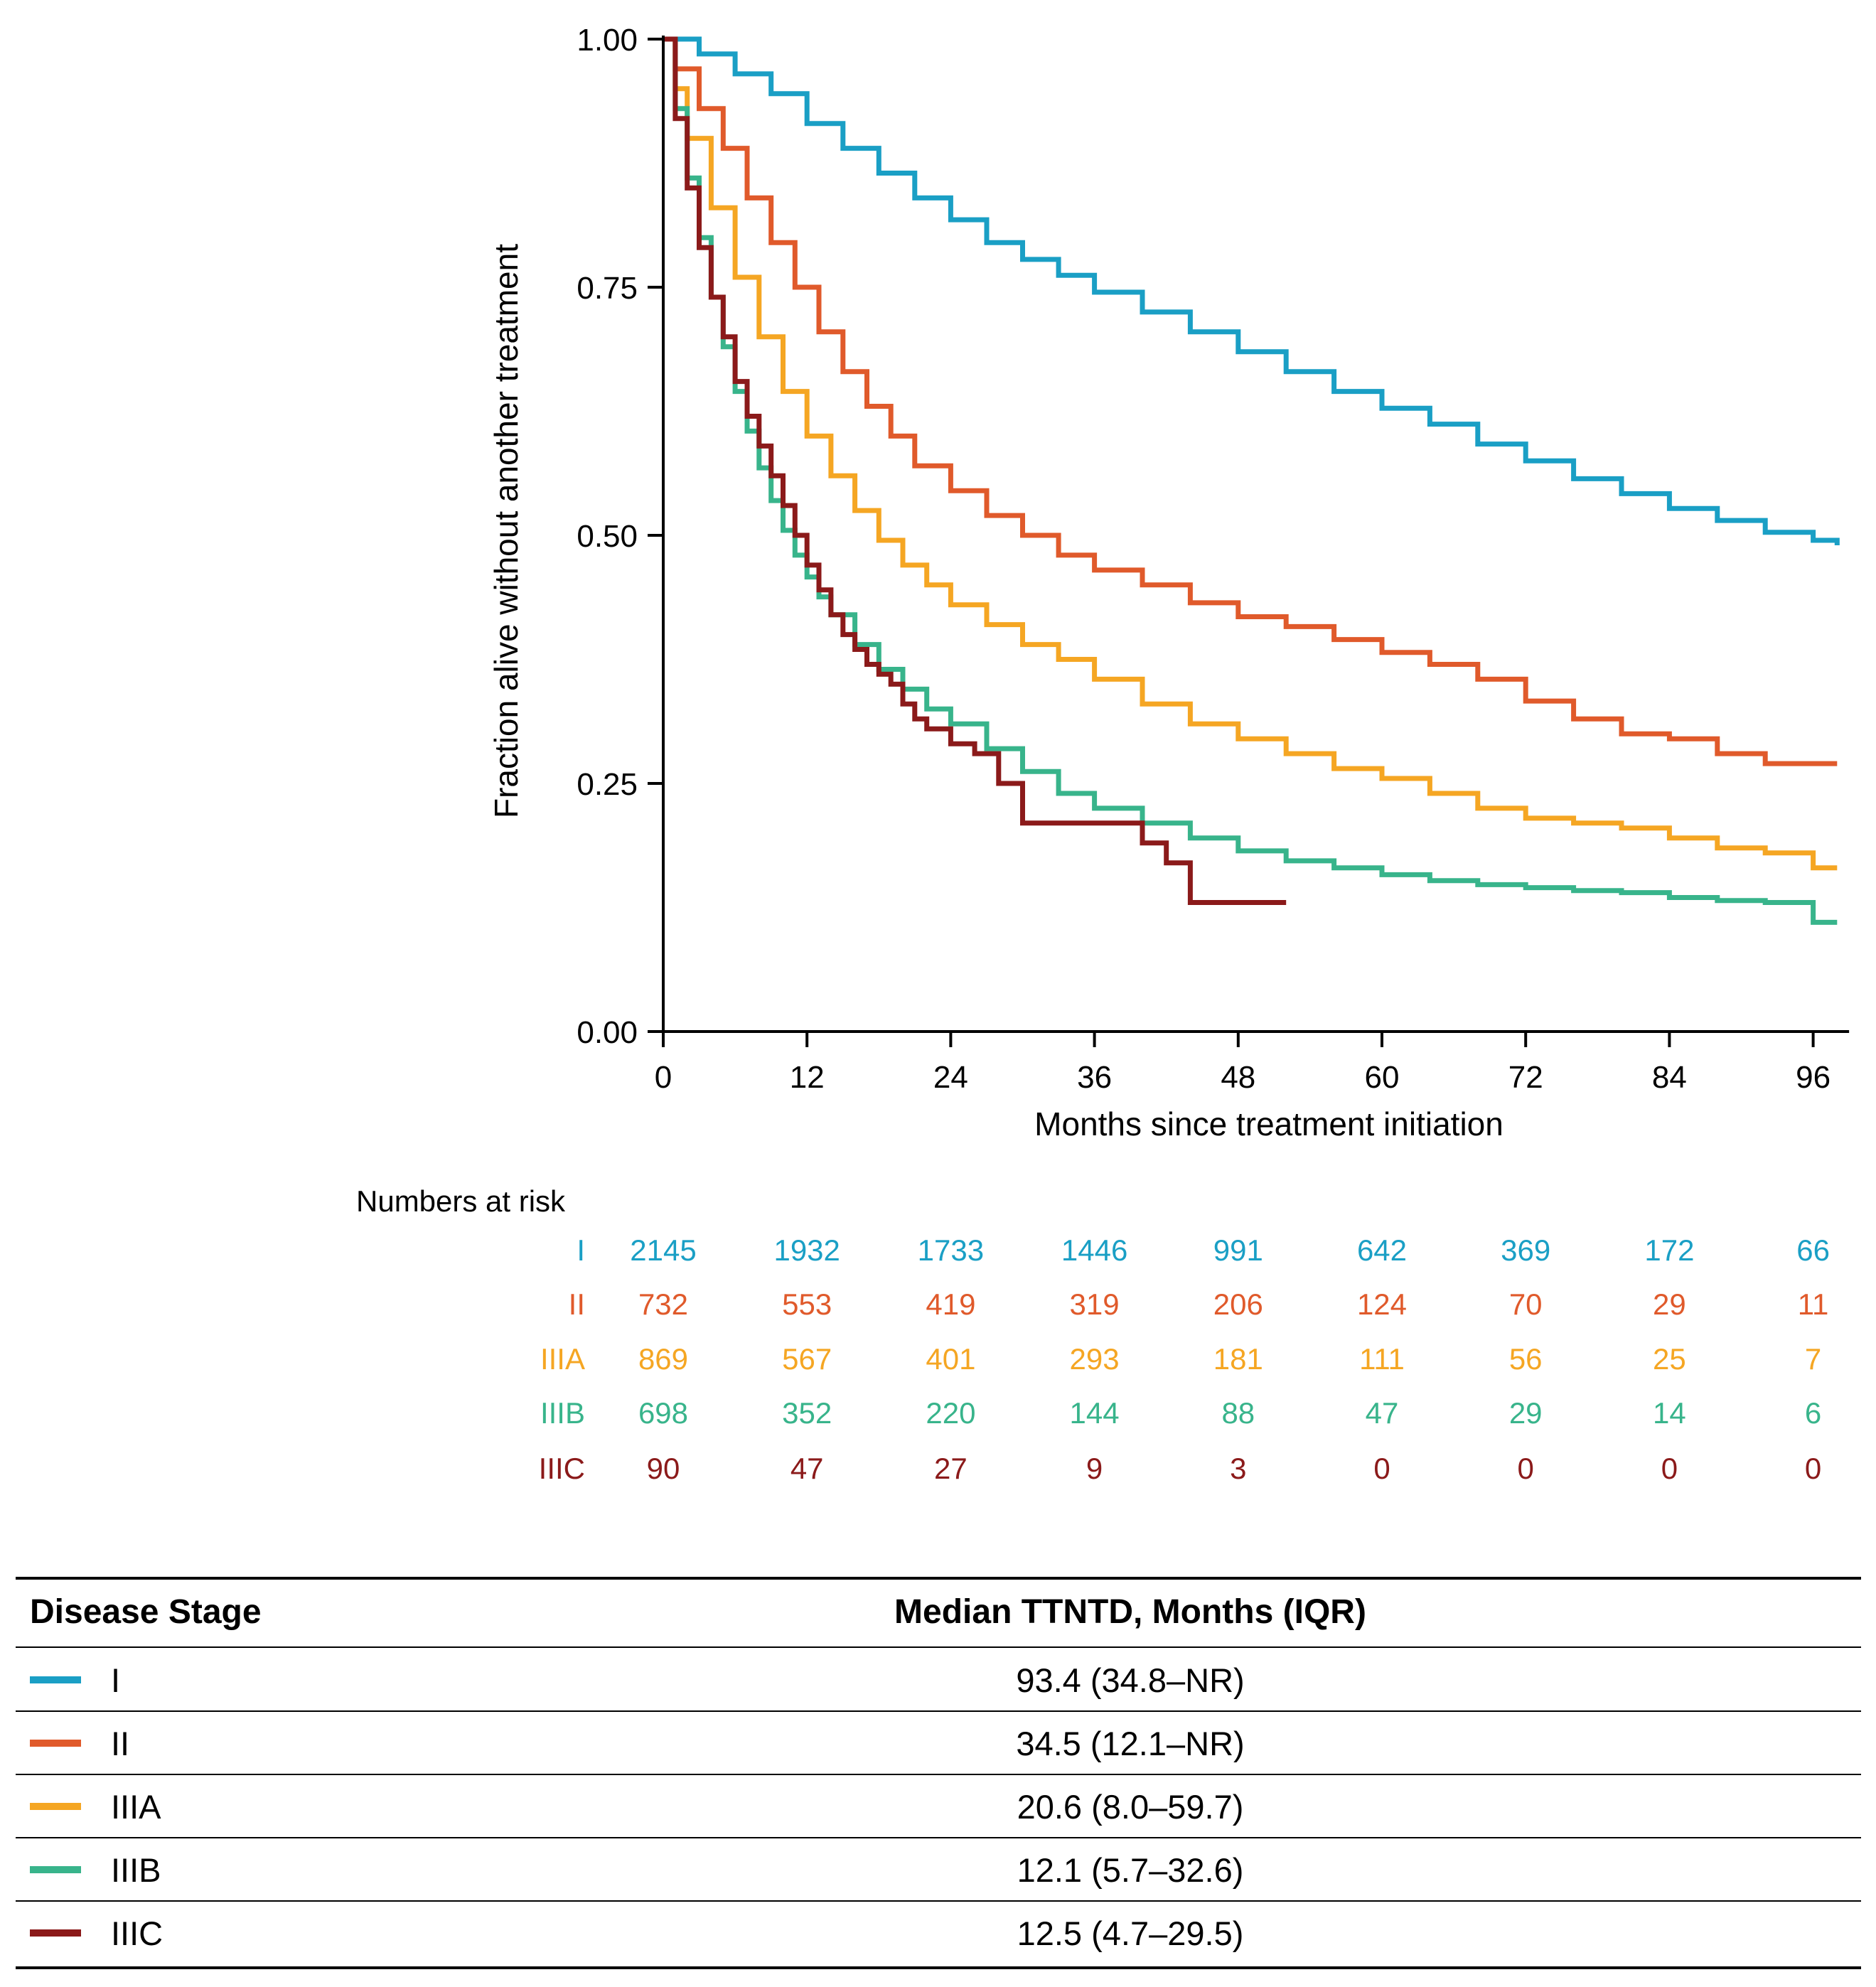 This screenshot has height=1987, width=1876. What do you see at coordinates (562, 1359) in the screenshot?
I see `numbers-at-risk-label-iiia: IIIA` at bounding box center [562, 1359].